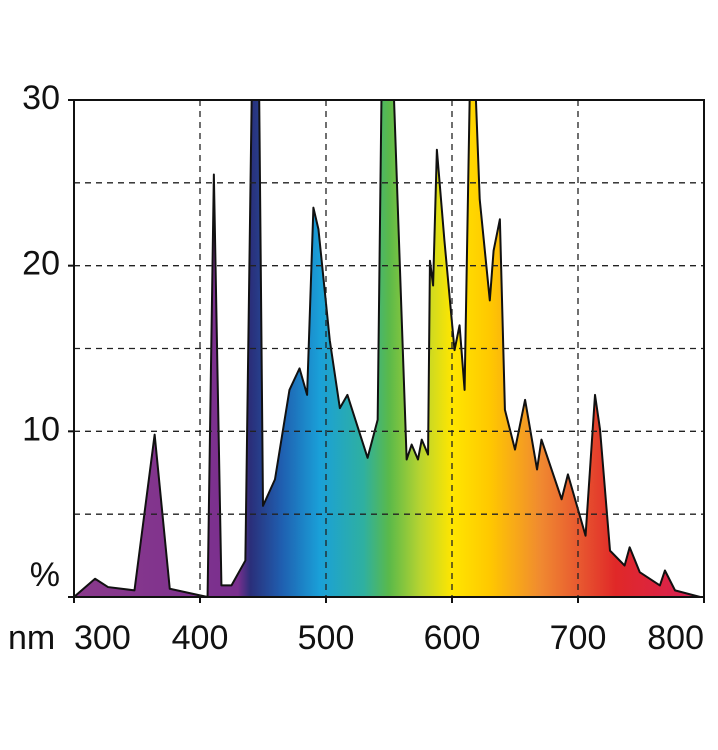  I want to click on y-tick-label: 20, so click(41, 264).